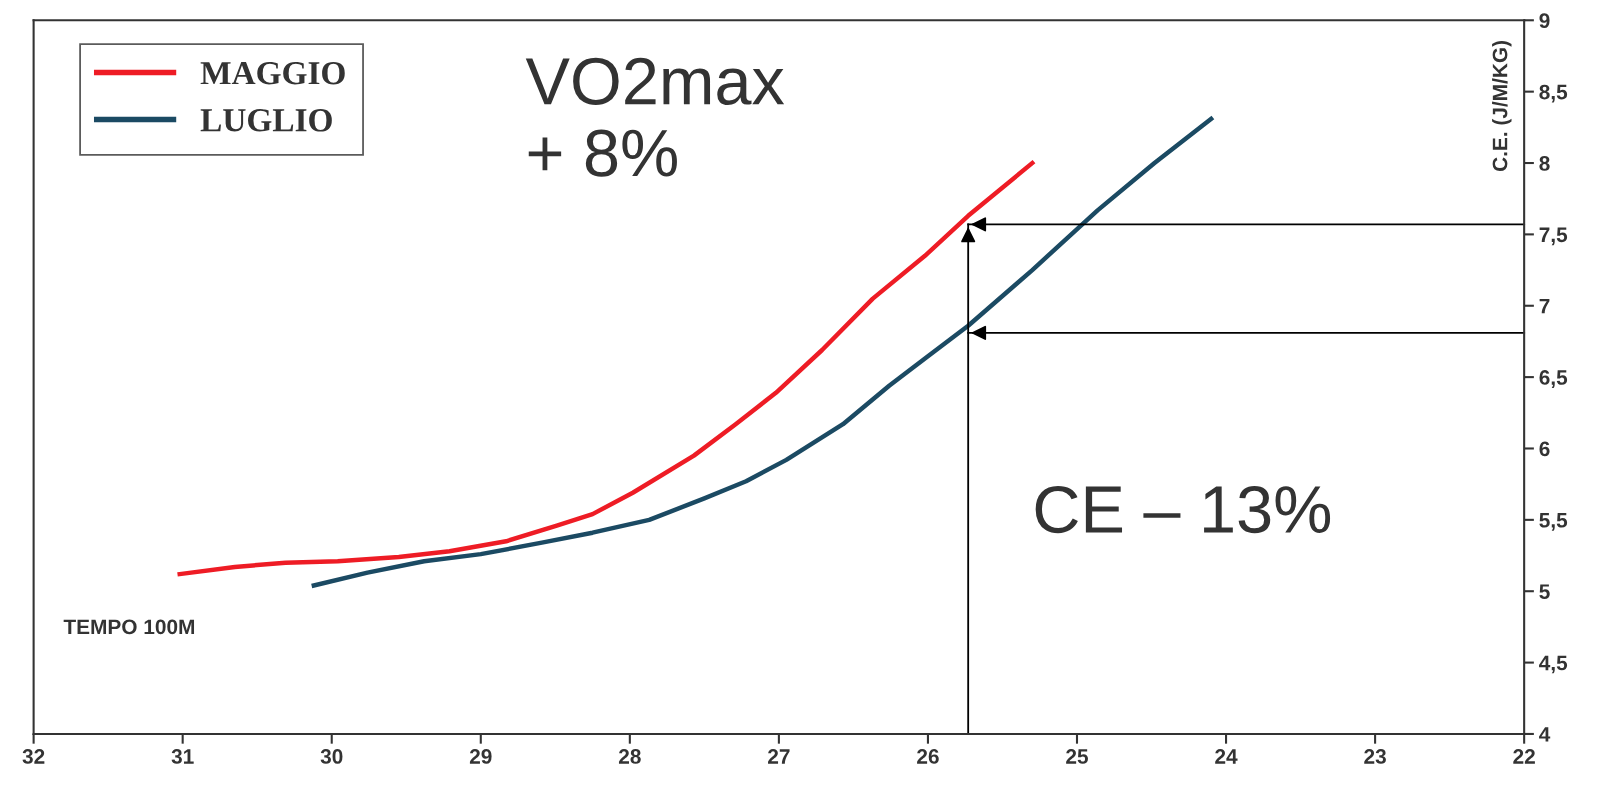 This screenshot has width=1601, height=811. I want to click on x-axis-title: TEMPO 100M, so click(129, 627).